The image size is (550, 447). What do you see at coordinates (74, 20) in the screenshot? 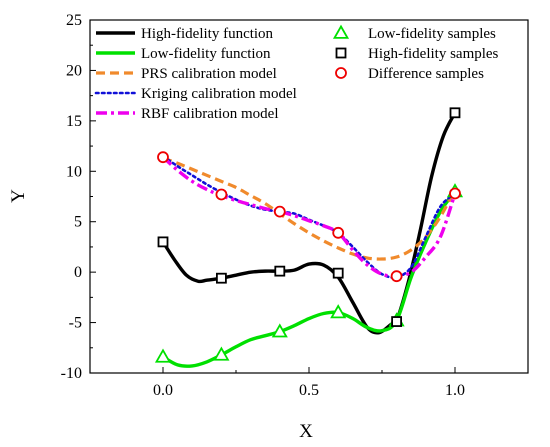
I see `y-tick-label: 25` at bounding box center [74, 20].